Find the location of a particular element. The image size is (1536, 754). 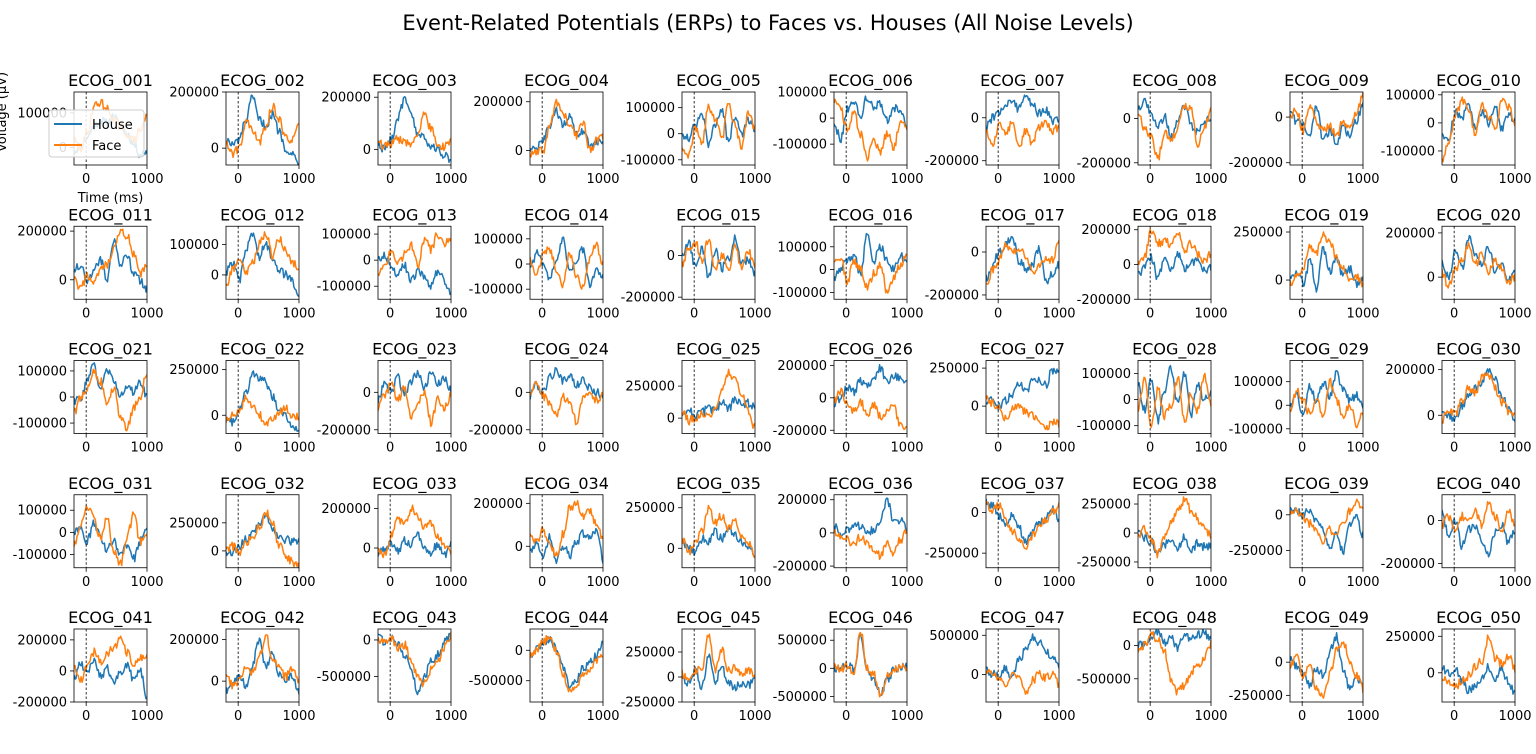

panel-title: ECOG_021 is located at coordinates (110, 350).